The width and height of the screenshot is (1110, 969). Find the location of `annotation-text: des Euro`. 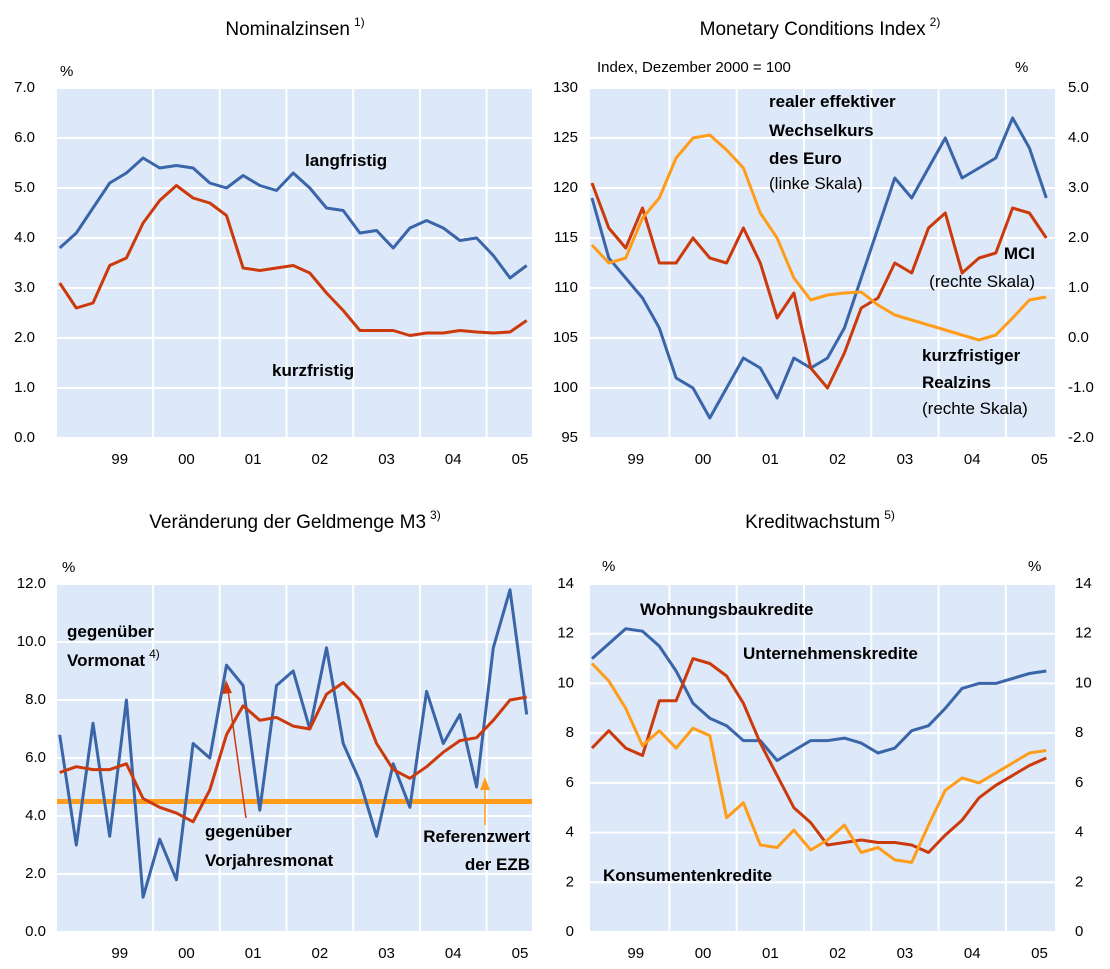

annotation-text: des Euro is located at coordinates (805, 158).